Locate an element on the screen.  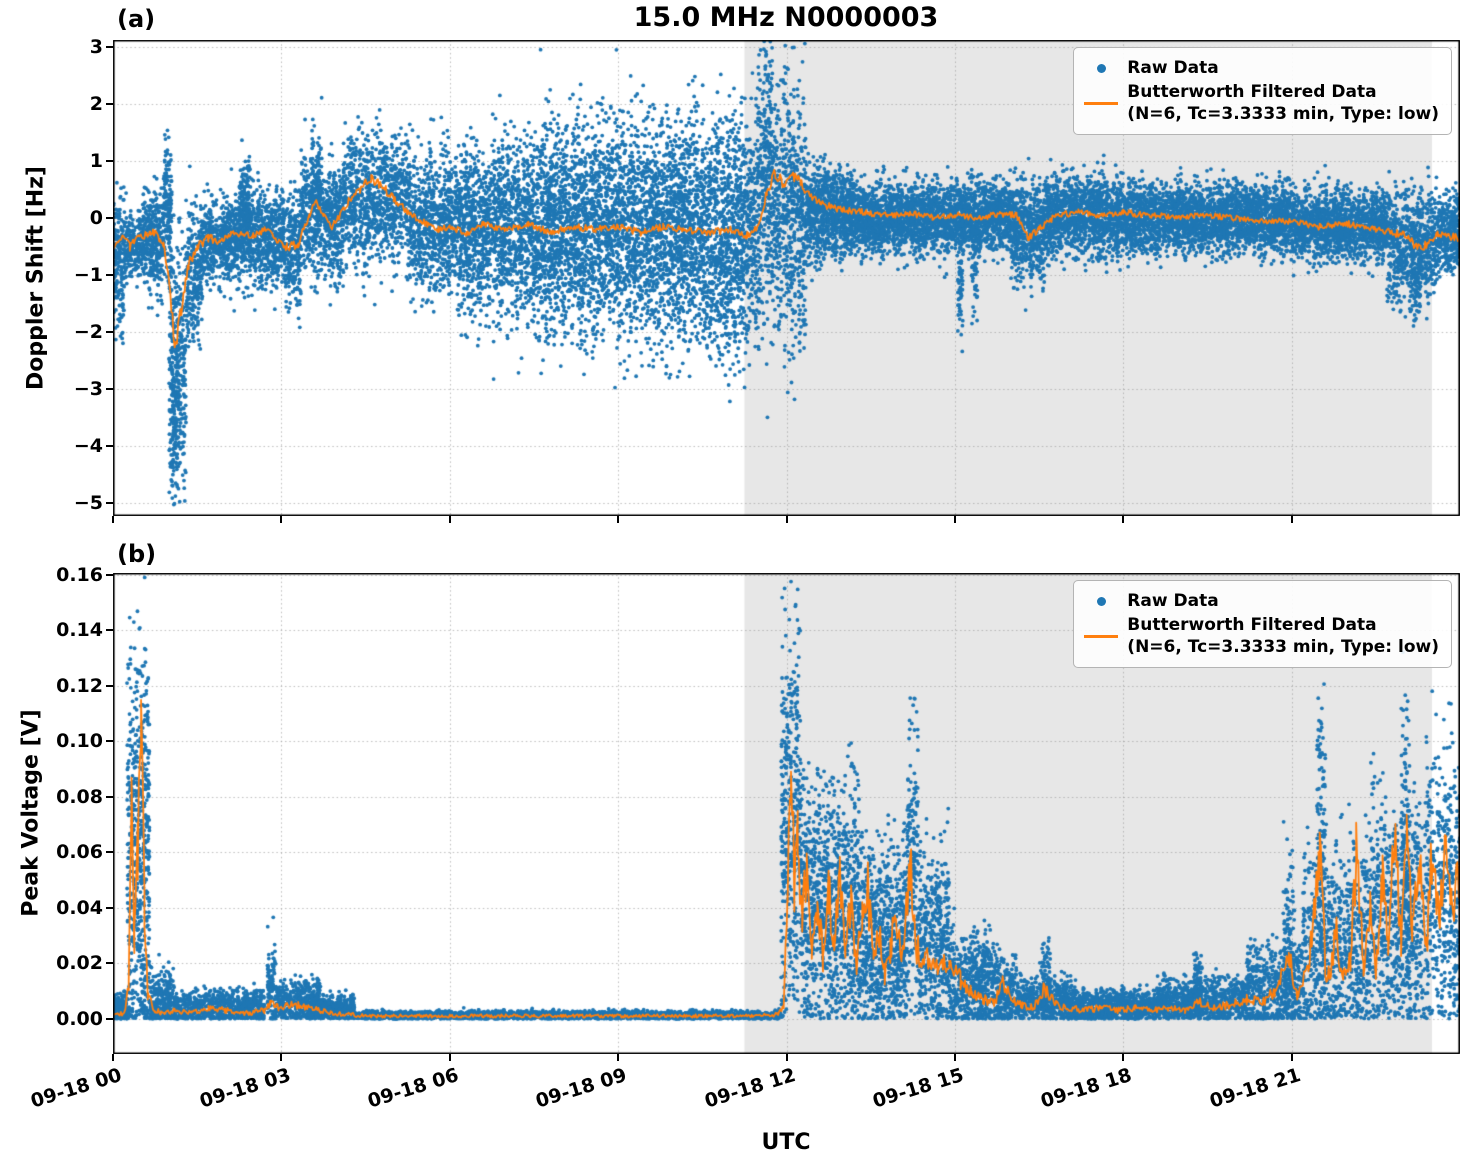
y-tick-label: 0.10 is located at coordinates (79, 741).